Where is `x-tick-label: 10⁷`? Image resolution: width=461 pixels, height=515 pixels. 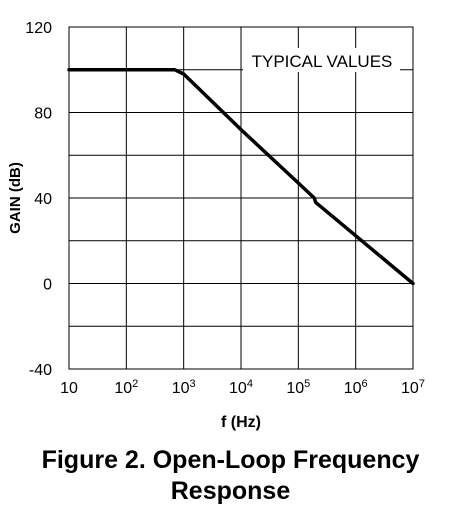
x-tick-label: 10⁷ is located at coordinates (413, 387).